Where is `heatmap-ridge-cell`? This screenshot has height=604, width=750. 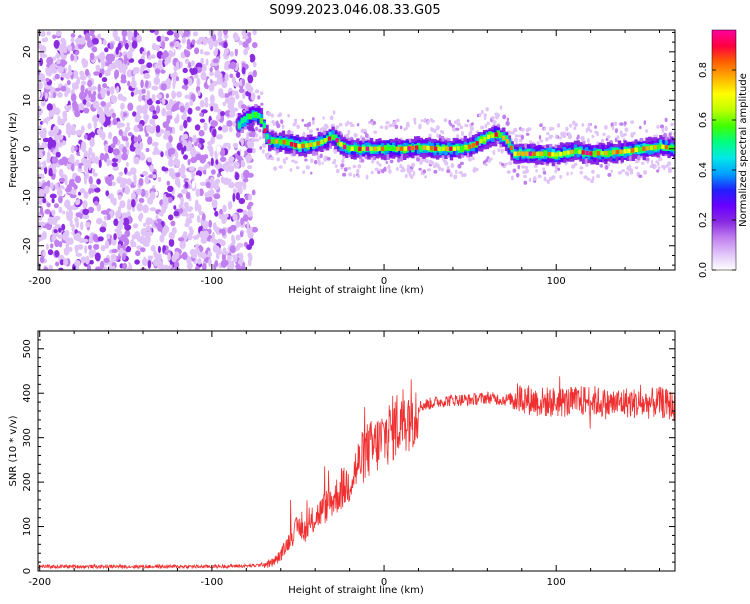
heatmap-ridge-cell is located at coordinates (239, 125).